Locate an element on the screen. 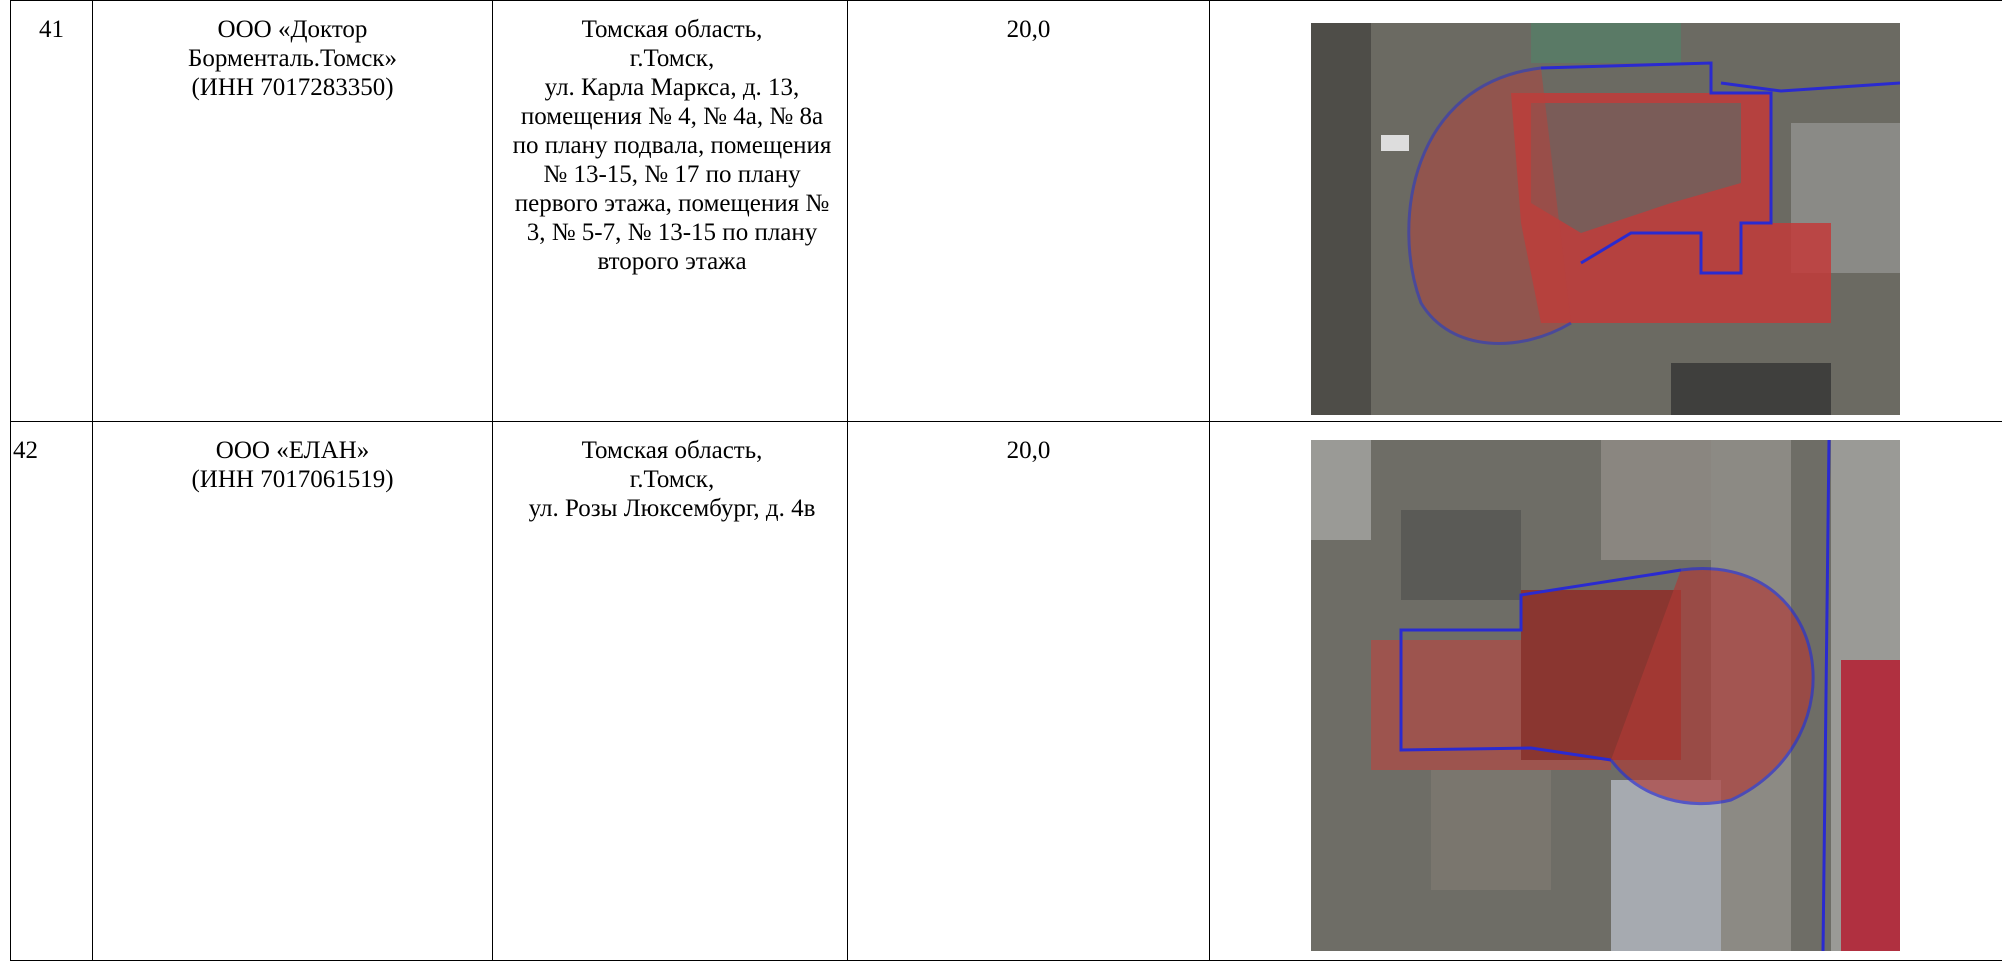  cell: 41 is located at coordinates (52, 211).